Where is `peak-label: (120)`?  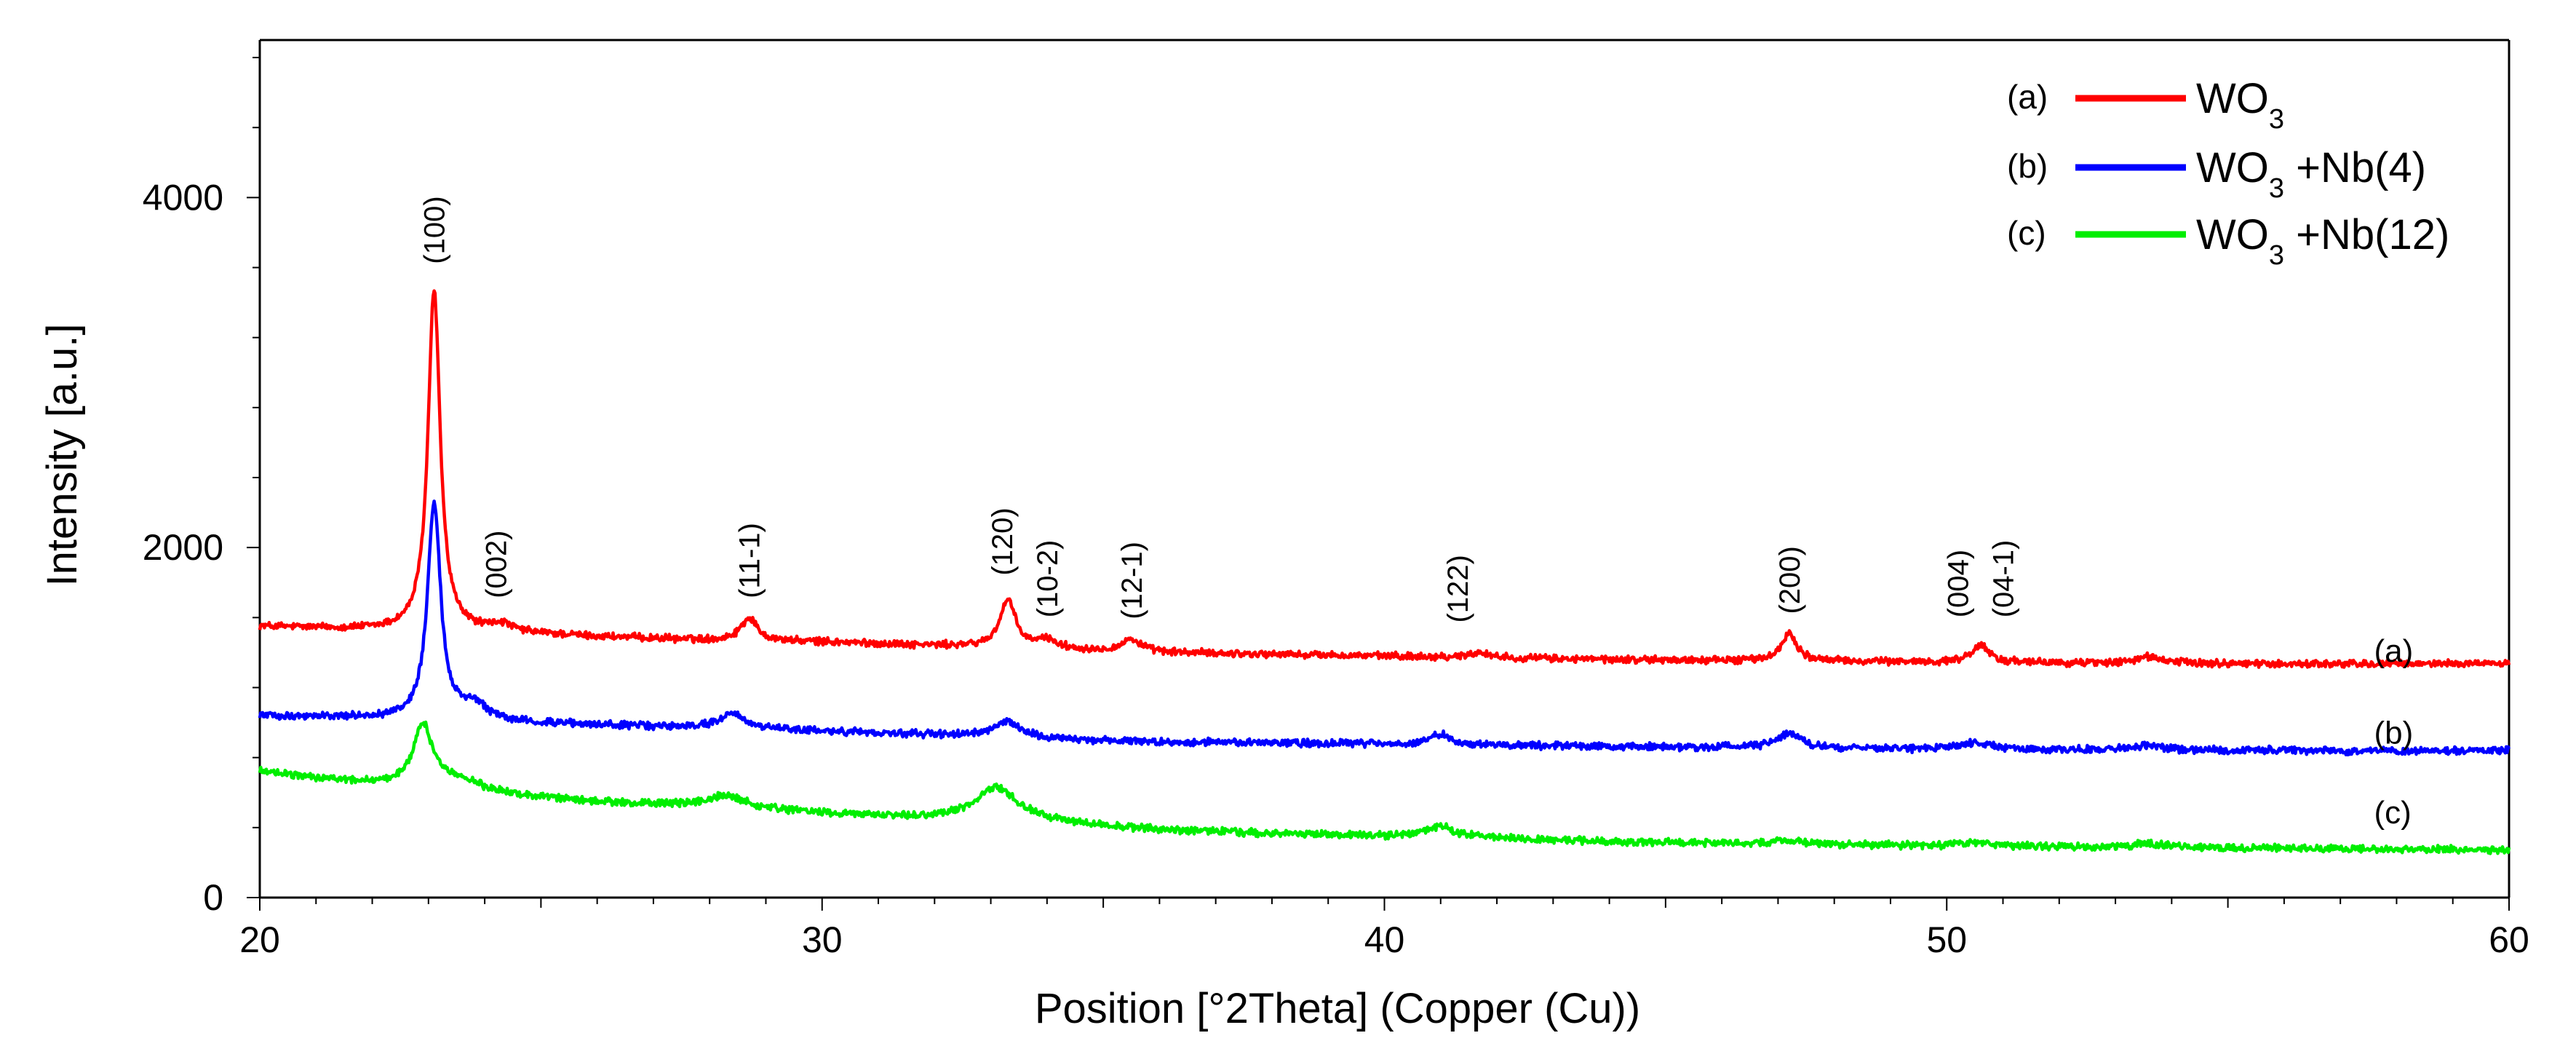 peak-label: (120) is located at coordinates (1003, 541).